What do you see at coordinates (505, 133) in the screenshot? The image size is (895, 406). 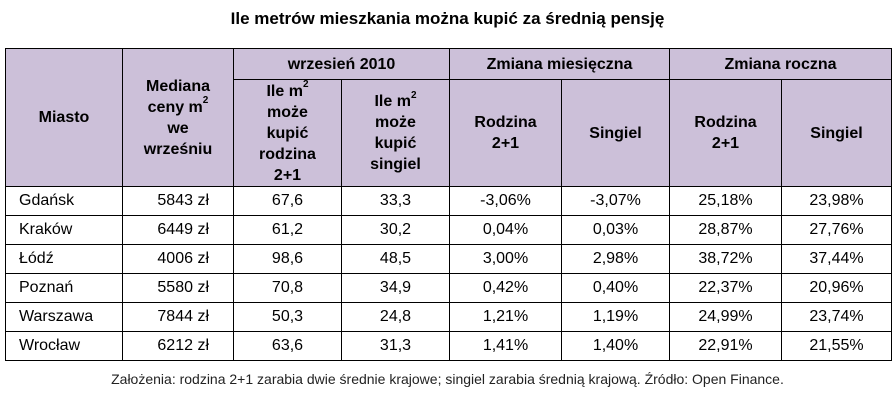 I see `header-mies-rodzina: Rodzina 2+1` at bounding box center [505, 133].